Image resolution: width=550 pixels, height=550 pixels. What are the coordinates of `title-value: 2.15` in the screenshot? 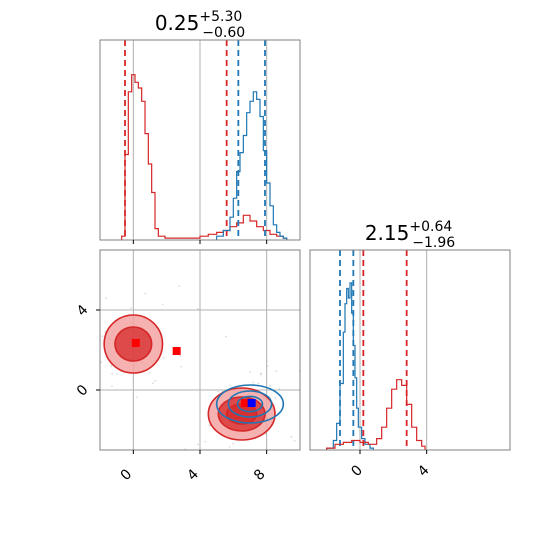 It's located at (387, 233).